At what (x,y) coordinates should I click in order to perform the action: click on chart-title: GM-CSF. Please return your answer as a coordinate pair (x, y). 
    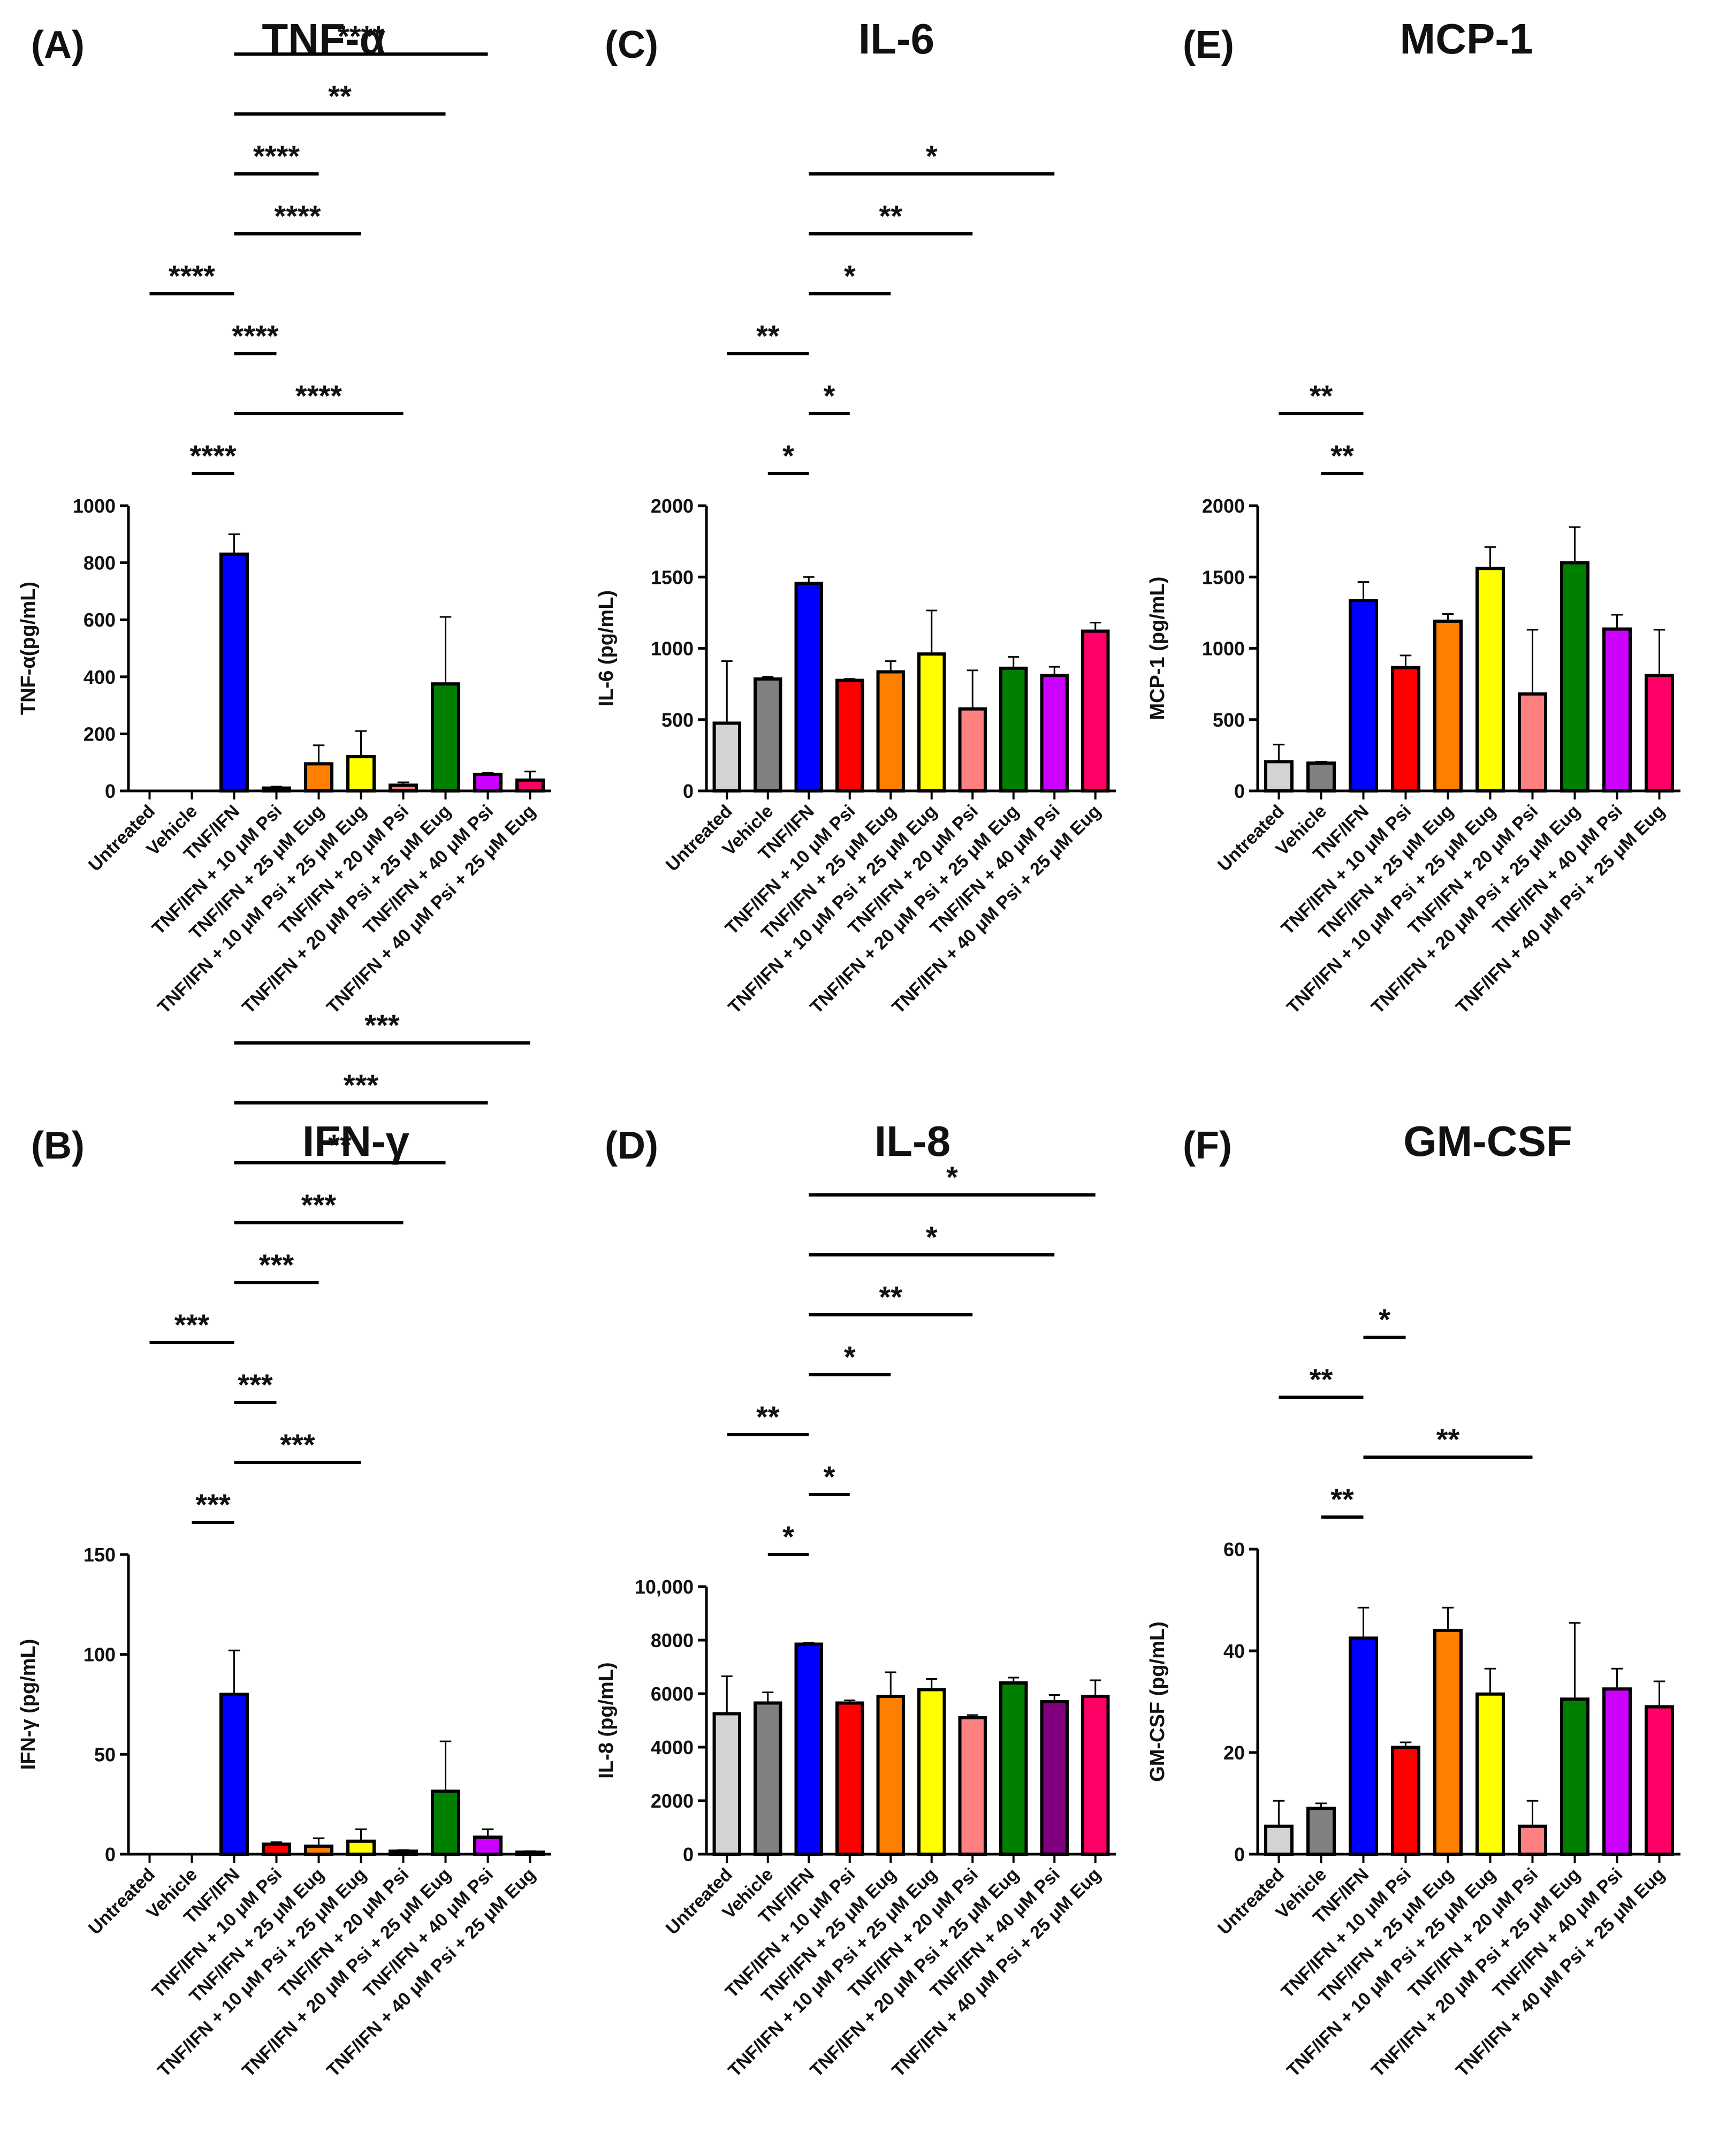
    Looking at the image, I should click on (1488, 1141).